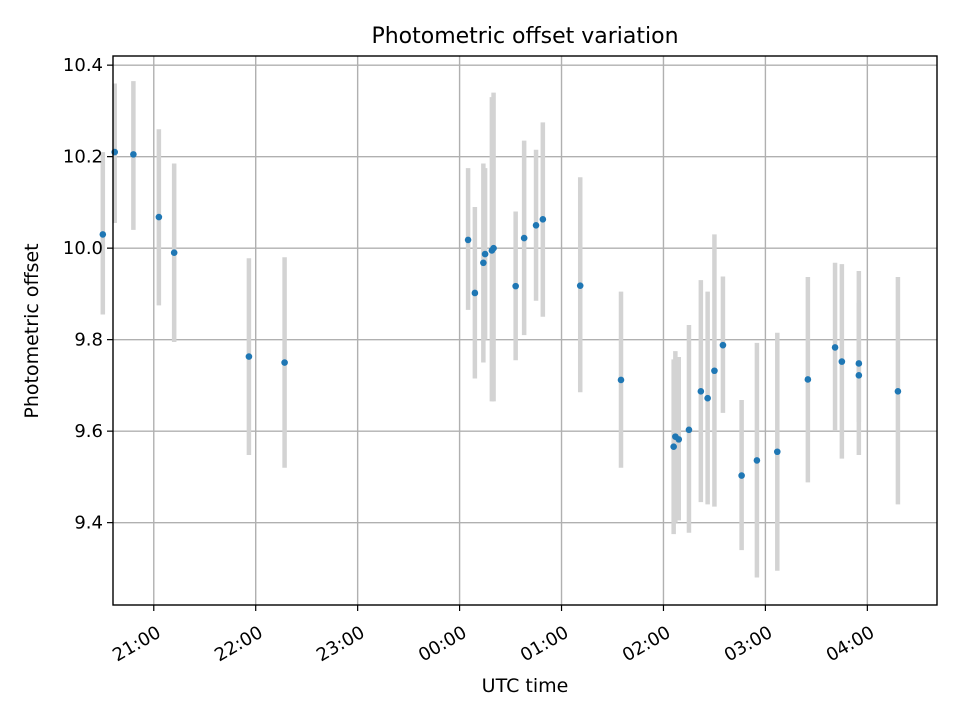 This screenshot has width=960, height=720. What do you see at coordinates (88, 523) in the screenshot?
I see `y-tick-label: 9.4` at bounding box center [88, 523].